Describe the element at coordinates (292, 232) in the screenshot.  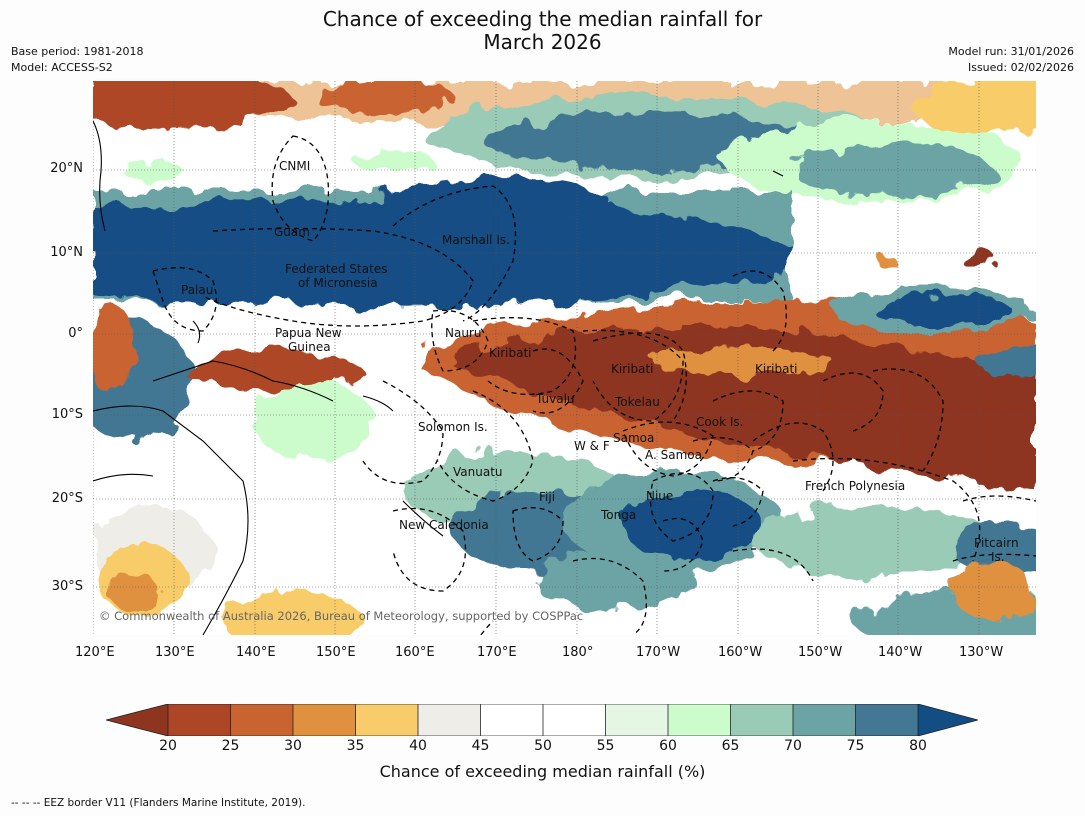
I see `label-guam: Guam` at that location.